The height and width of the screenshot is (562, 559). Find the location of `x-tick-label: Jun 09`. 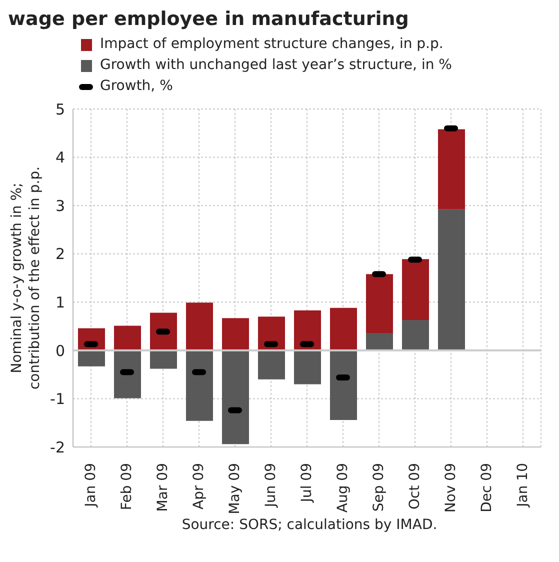

x-tick-label: Jun 09 is located at coordinates (271, 485).